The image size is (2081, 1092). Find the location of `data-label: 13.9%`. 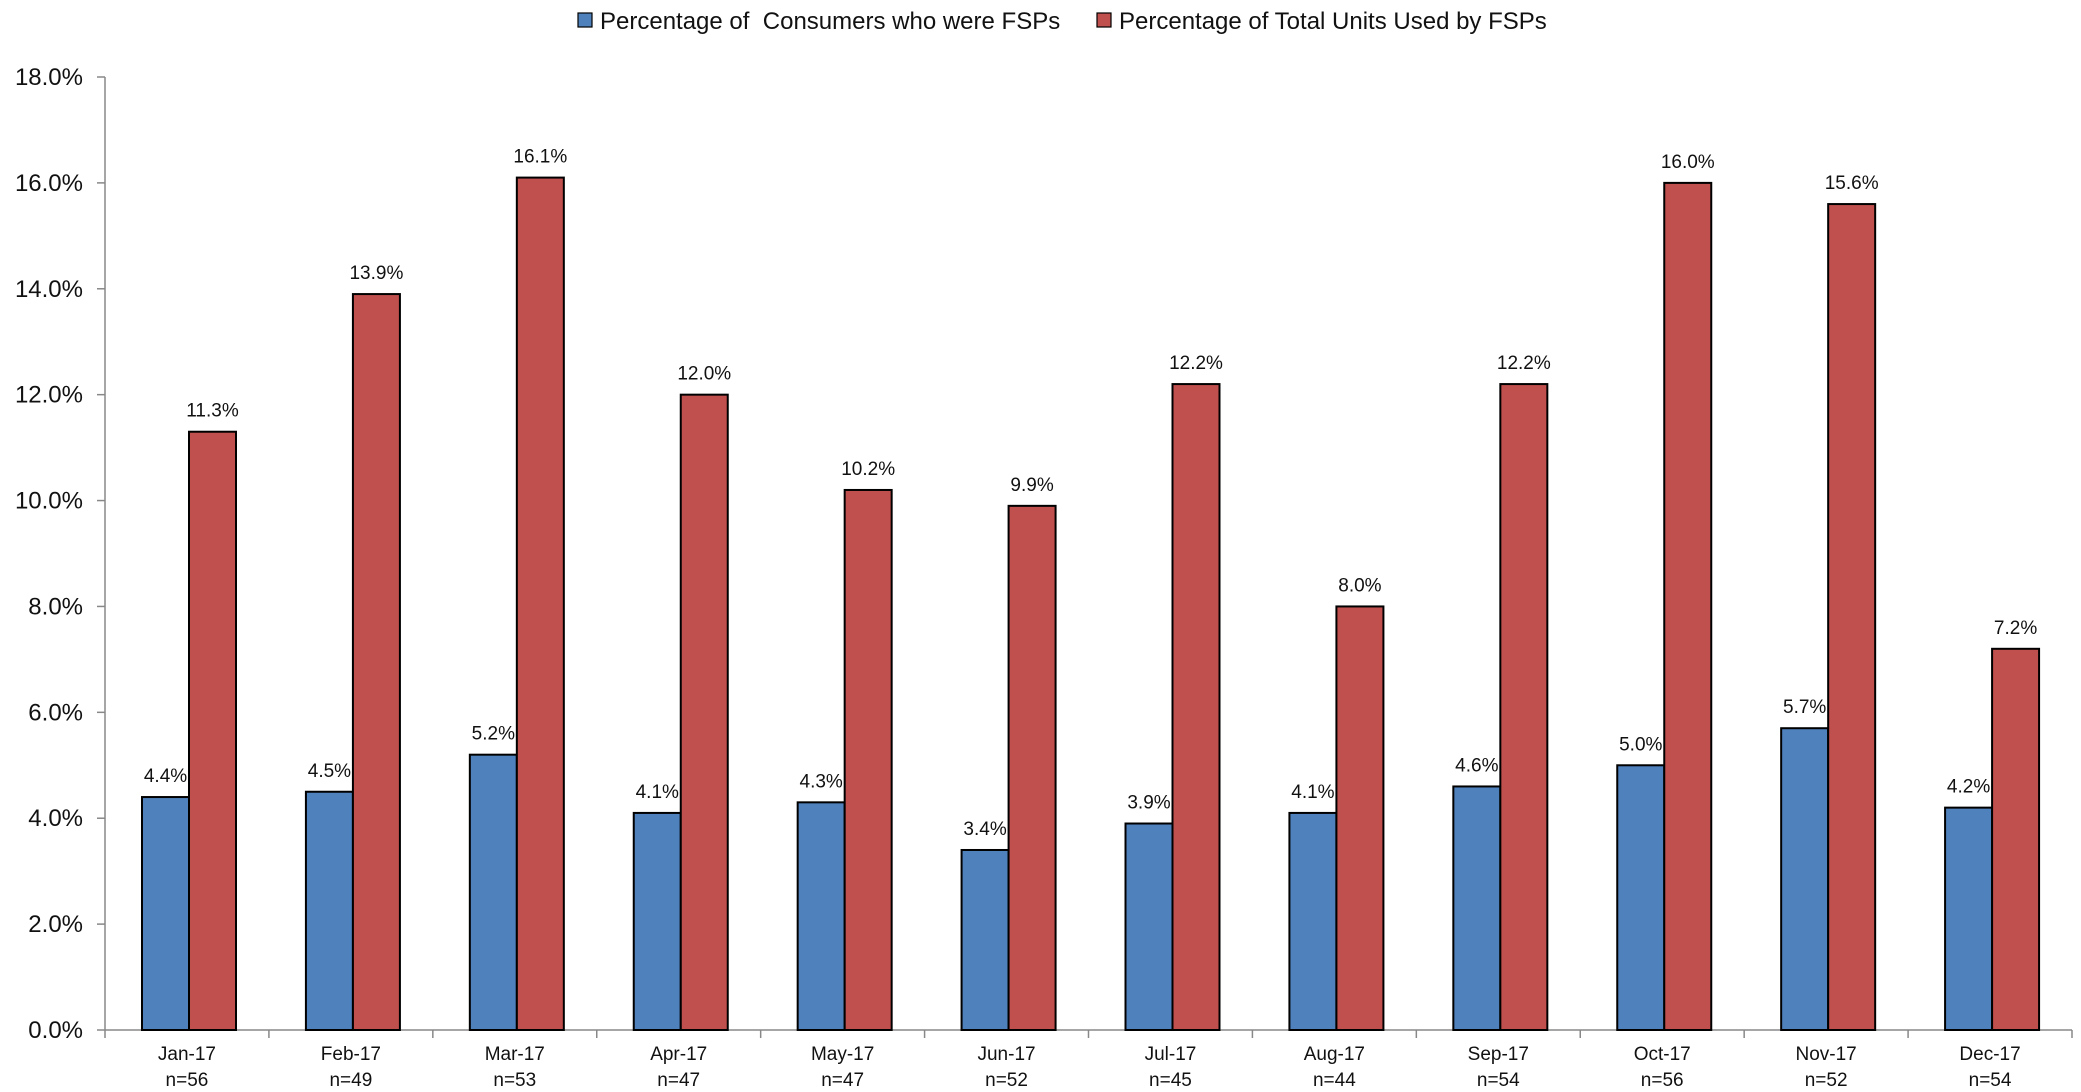

data-label: 13.9% is located at coordinates (376, 273).